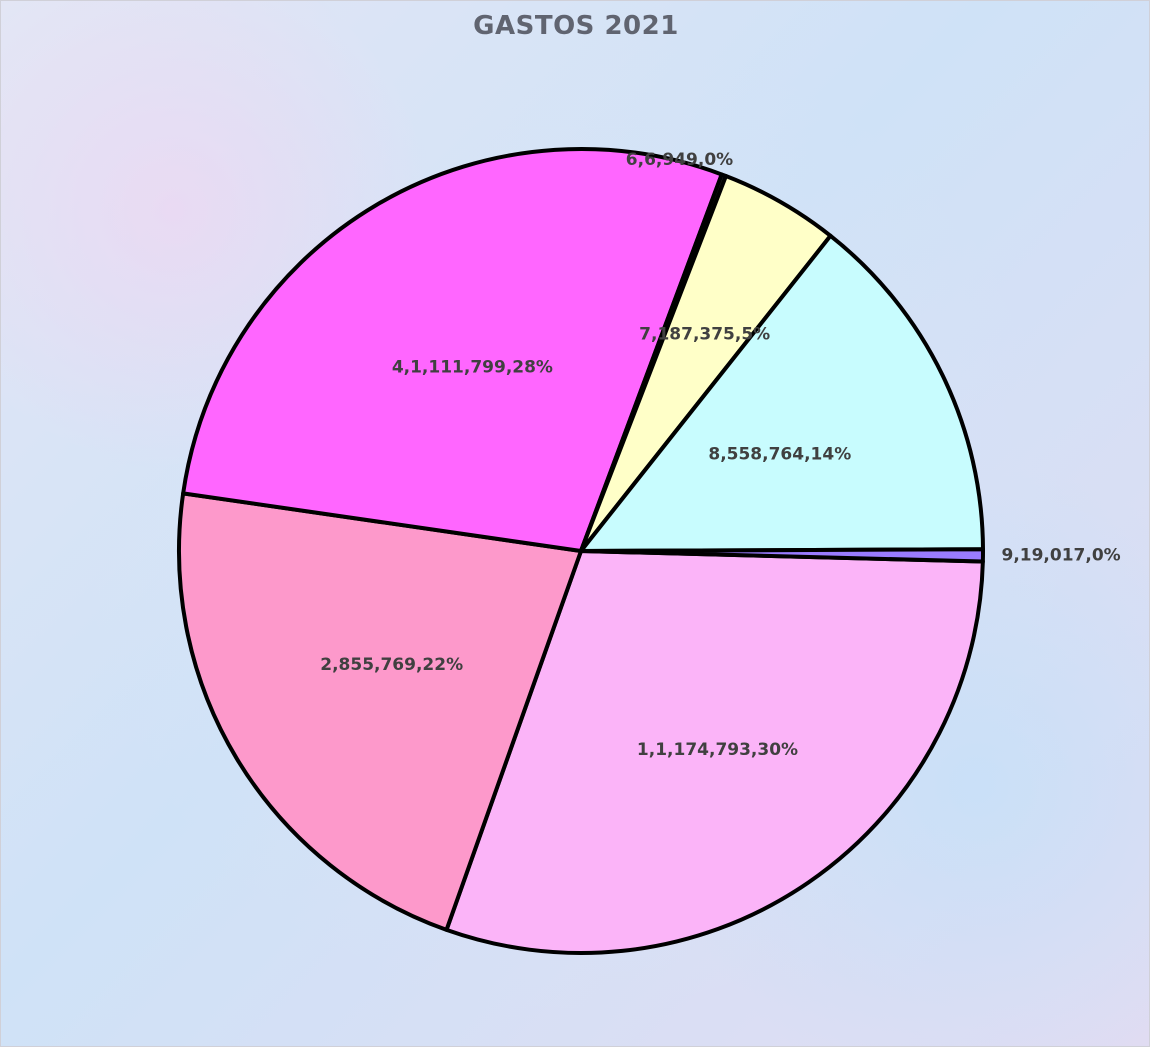  What do you see at coordinates (576, 26) in the screenshot?
I see `chart-title: GASTOS 2021` at bounding box center [576, 26].